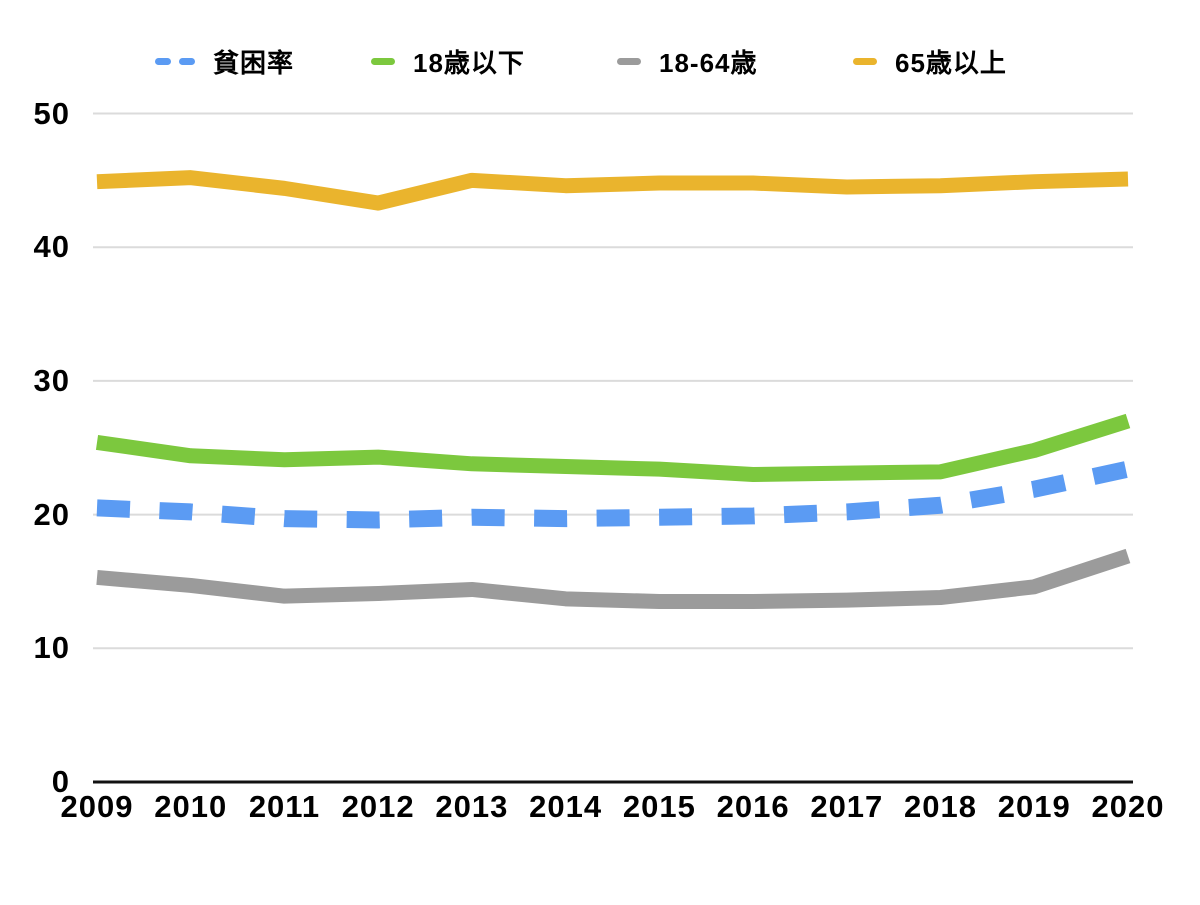  I want to click on y-axis-tick-label: 20, so click(51, 514).